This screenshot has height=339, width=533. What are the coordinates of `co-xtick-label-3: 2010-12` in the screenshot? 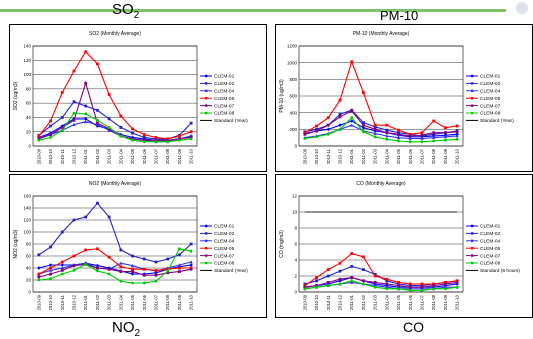 It's located at (340, 302).